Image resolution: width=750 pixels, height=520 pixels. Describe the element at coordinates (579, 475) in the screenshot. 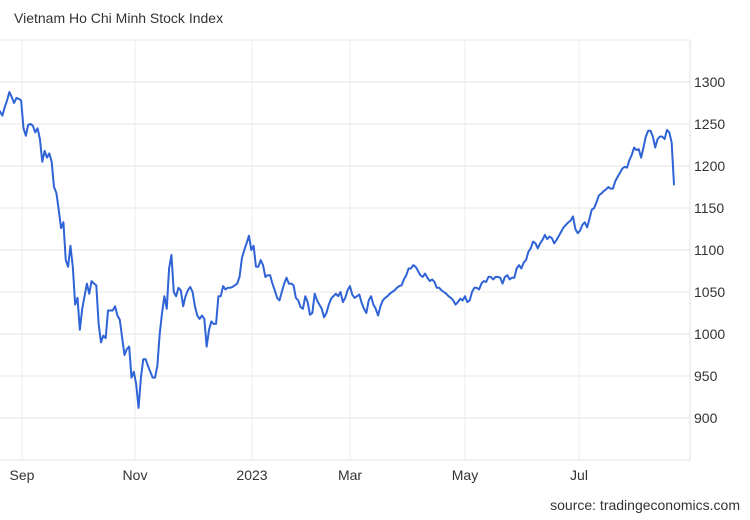

I see `x-tick-label: Jul` at that location.